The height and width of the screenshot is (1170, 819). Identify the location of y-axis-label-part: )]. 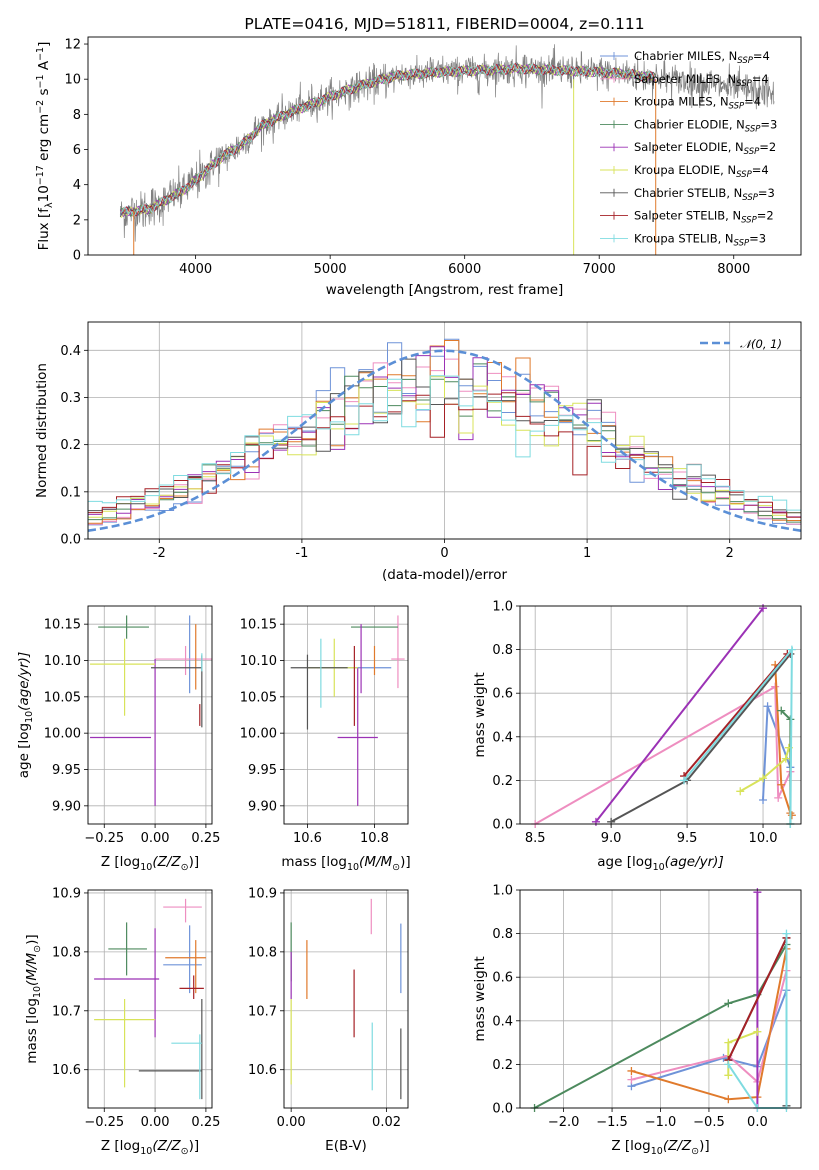
(32, 939).